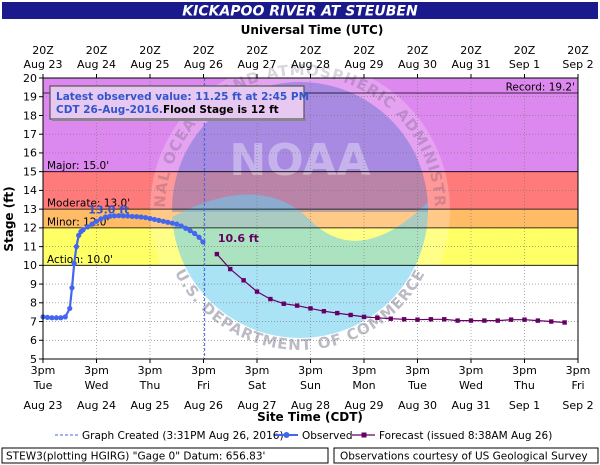 Image resolution: width=600 pixels, height=465 pixels. I want to click on y-tick-label: 13, so click(30, 209).